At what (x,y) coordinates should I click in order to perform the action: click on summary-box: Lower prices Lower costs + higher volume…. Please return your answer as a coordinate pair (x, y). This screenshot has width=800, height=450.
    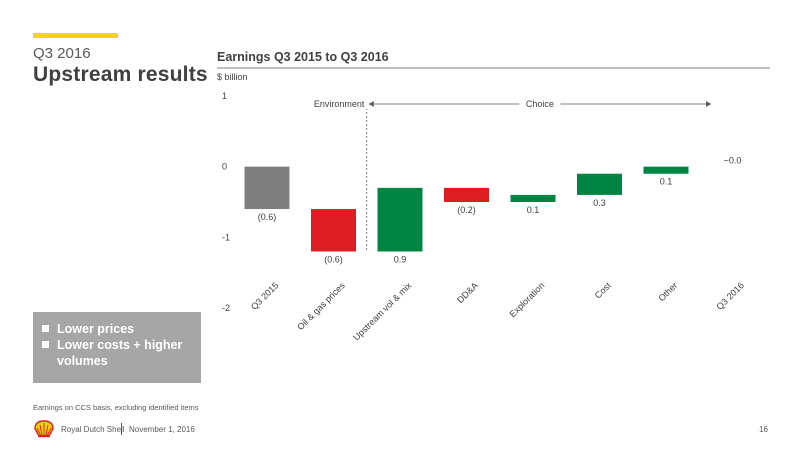
    Looking at the image, I should click on (117, 347).